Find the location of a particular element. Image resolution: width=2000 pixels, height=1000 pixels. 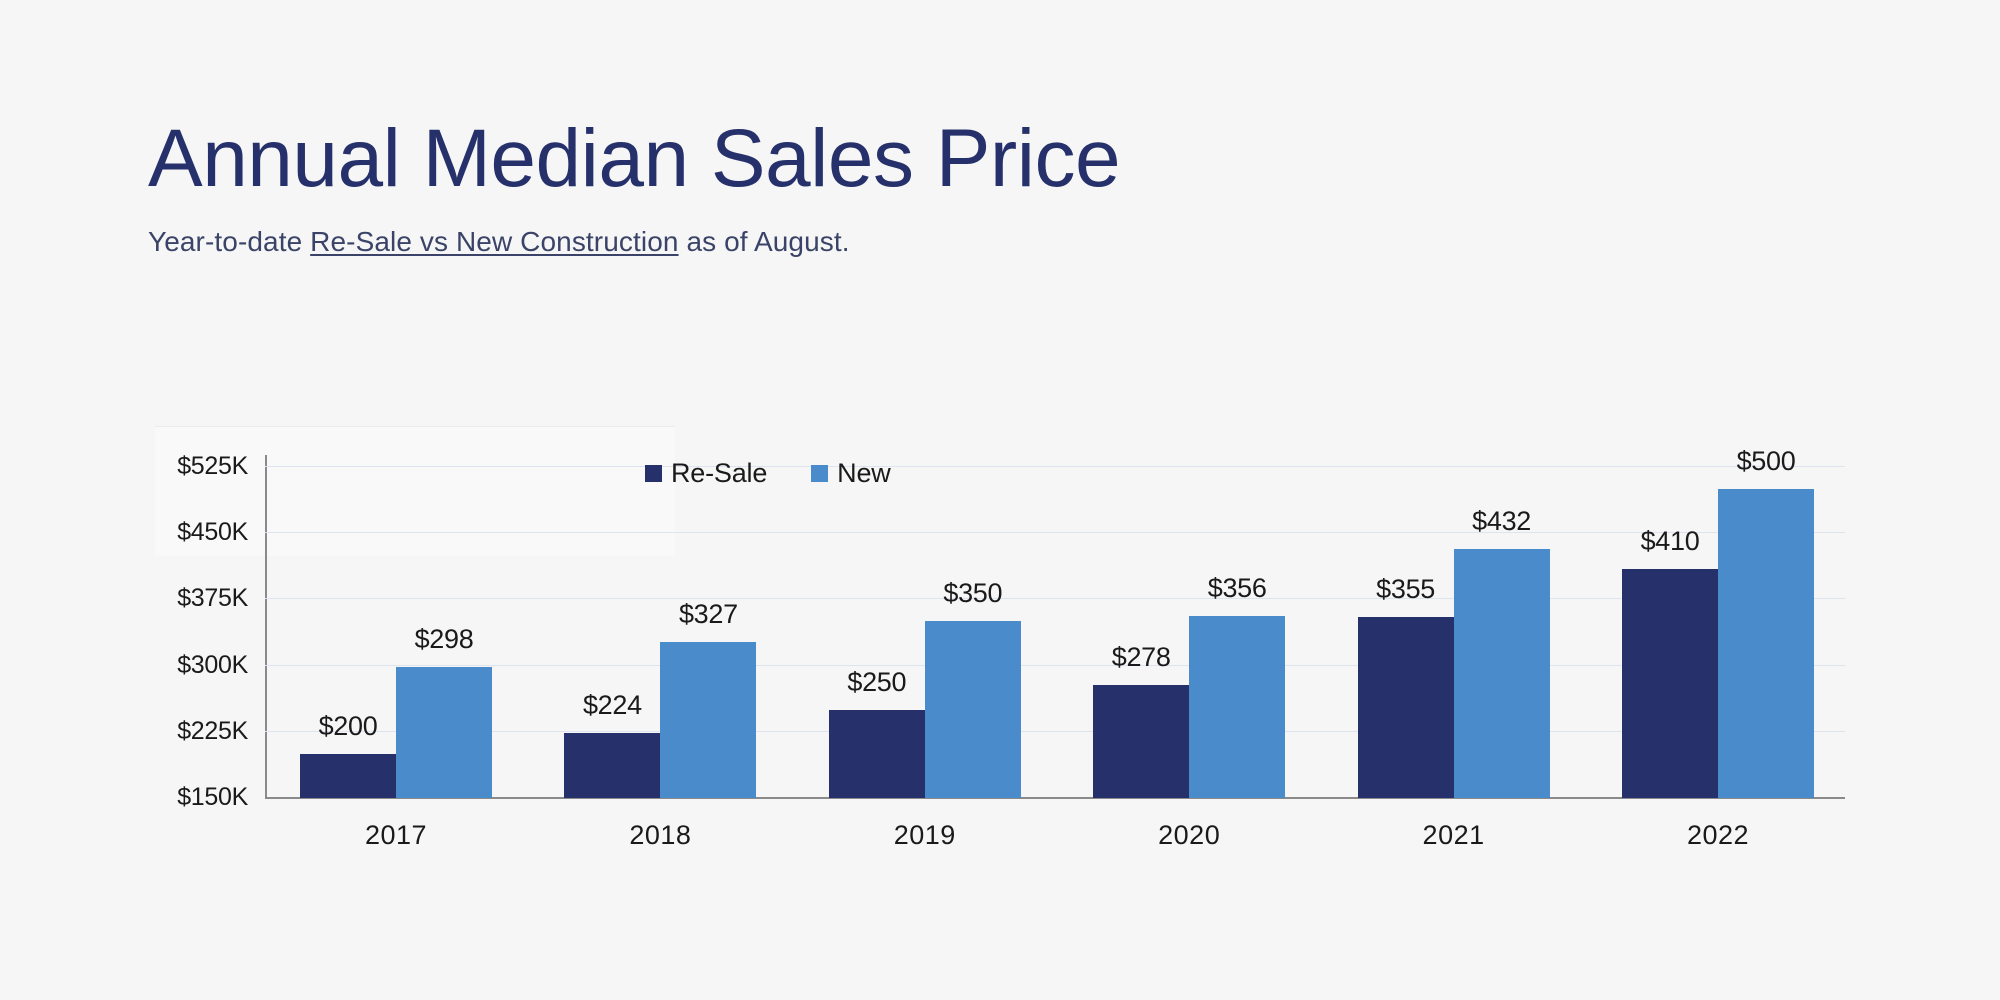

bar-group-2018: $224 $327 is located at coordinates (660, 632).